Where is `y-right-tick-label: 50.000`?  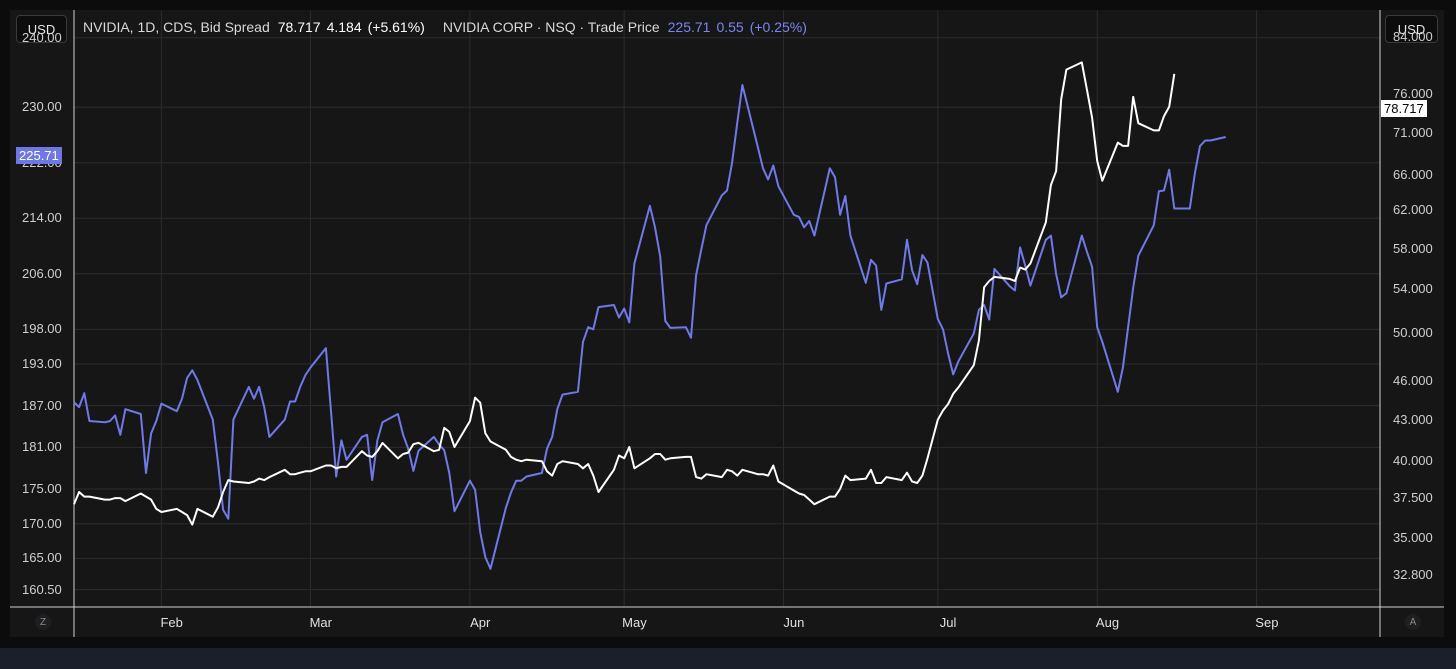 y-right-tick-label: 50.000 is located at coordinates (1413, 333).